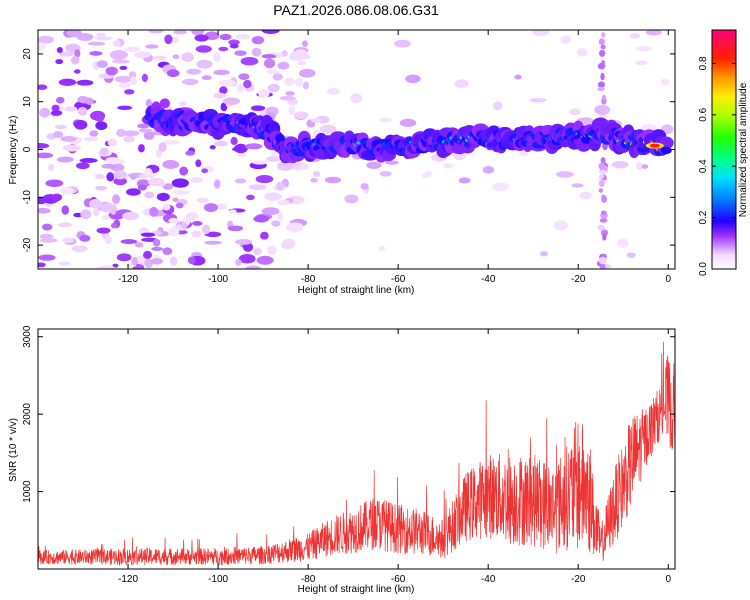  What do you see at coordinates (666, 150) in the screenshot?
I see `ridge-body` at bounding box center [666, 150].